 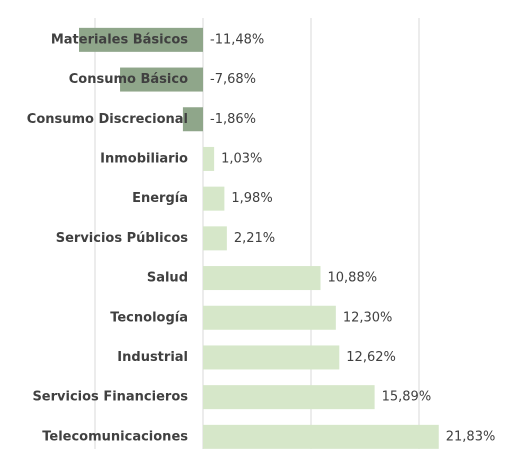 What do you see at coordinates (167, 278) in the screenshot?
I see `category-label: Salud` at bounding box center [167, 278].